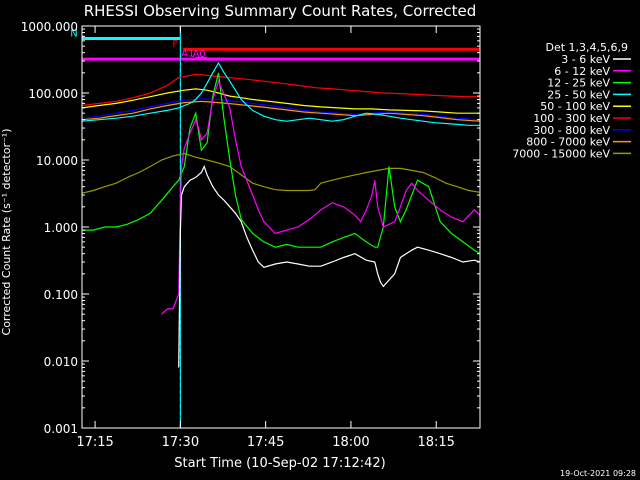 This screenshot has height=480, width=640. Describe the element at coordinates (61, 295) in the screenshot. I see `y-tick-label: 0.100` at that location.